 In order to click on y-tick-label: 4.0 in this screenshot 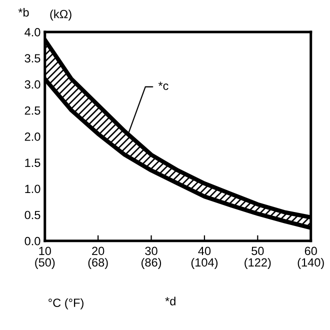, I will do `click(32, 32)`.